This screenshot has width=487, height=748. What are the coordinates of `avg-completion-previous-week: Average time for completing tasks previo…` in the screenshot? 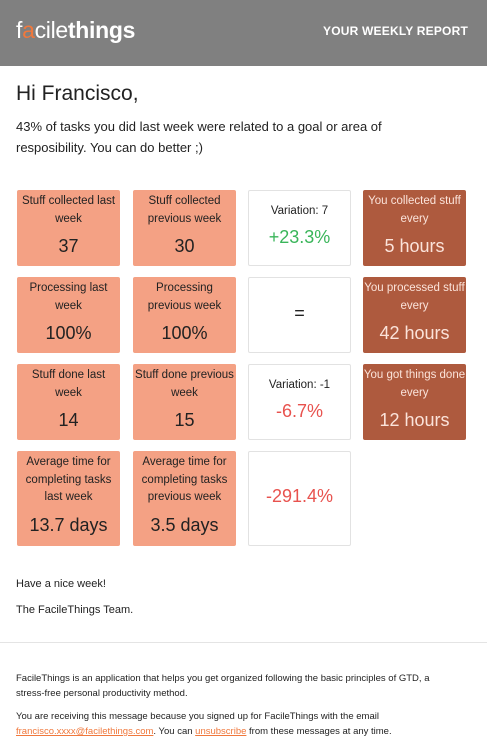 It's located at (184, 498).